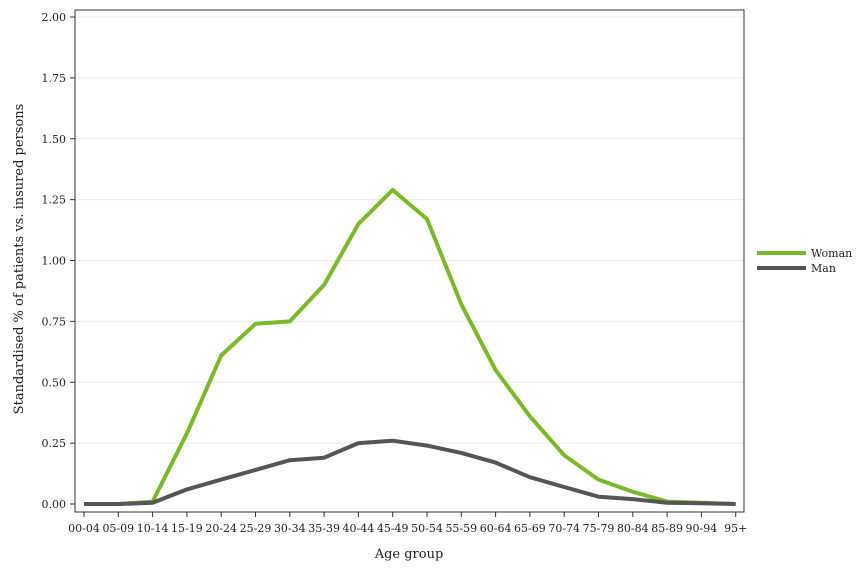 This screenshot has height=581, width=864. What do you see at coordinates (564, 528) in the screenshot?
I see `x-tick-label: 70-74` at bounding box center [564, 528].